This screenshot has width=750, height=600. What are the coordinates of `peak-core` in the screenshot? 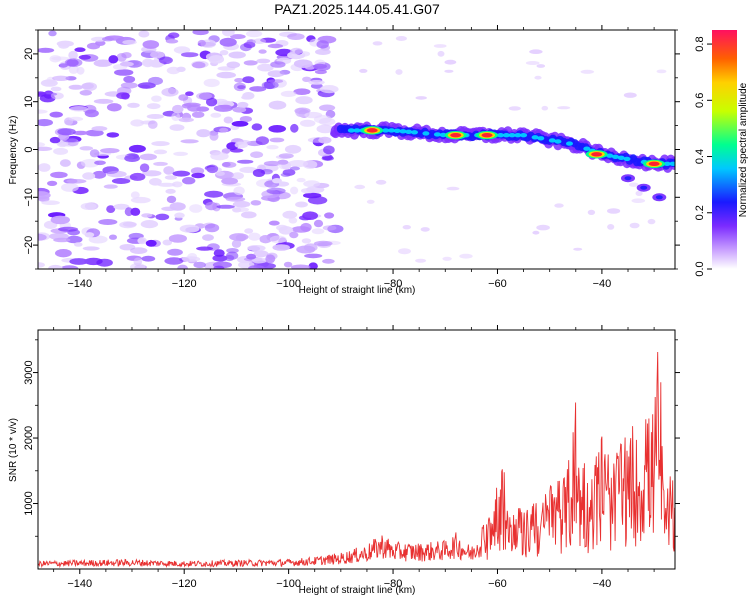 It's located at (597, 154).